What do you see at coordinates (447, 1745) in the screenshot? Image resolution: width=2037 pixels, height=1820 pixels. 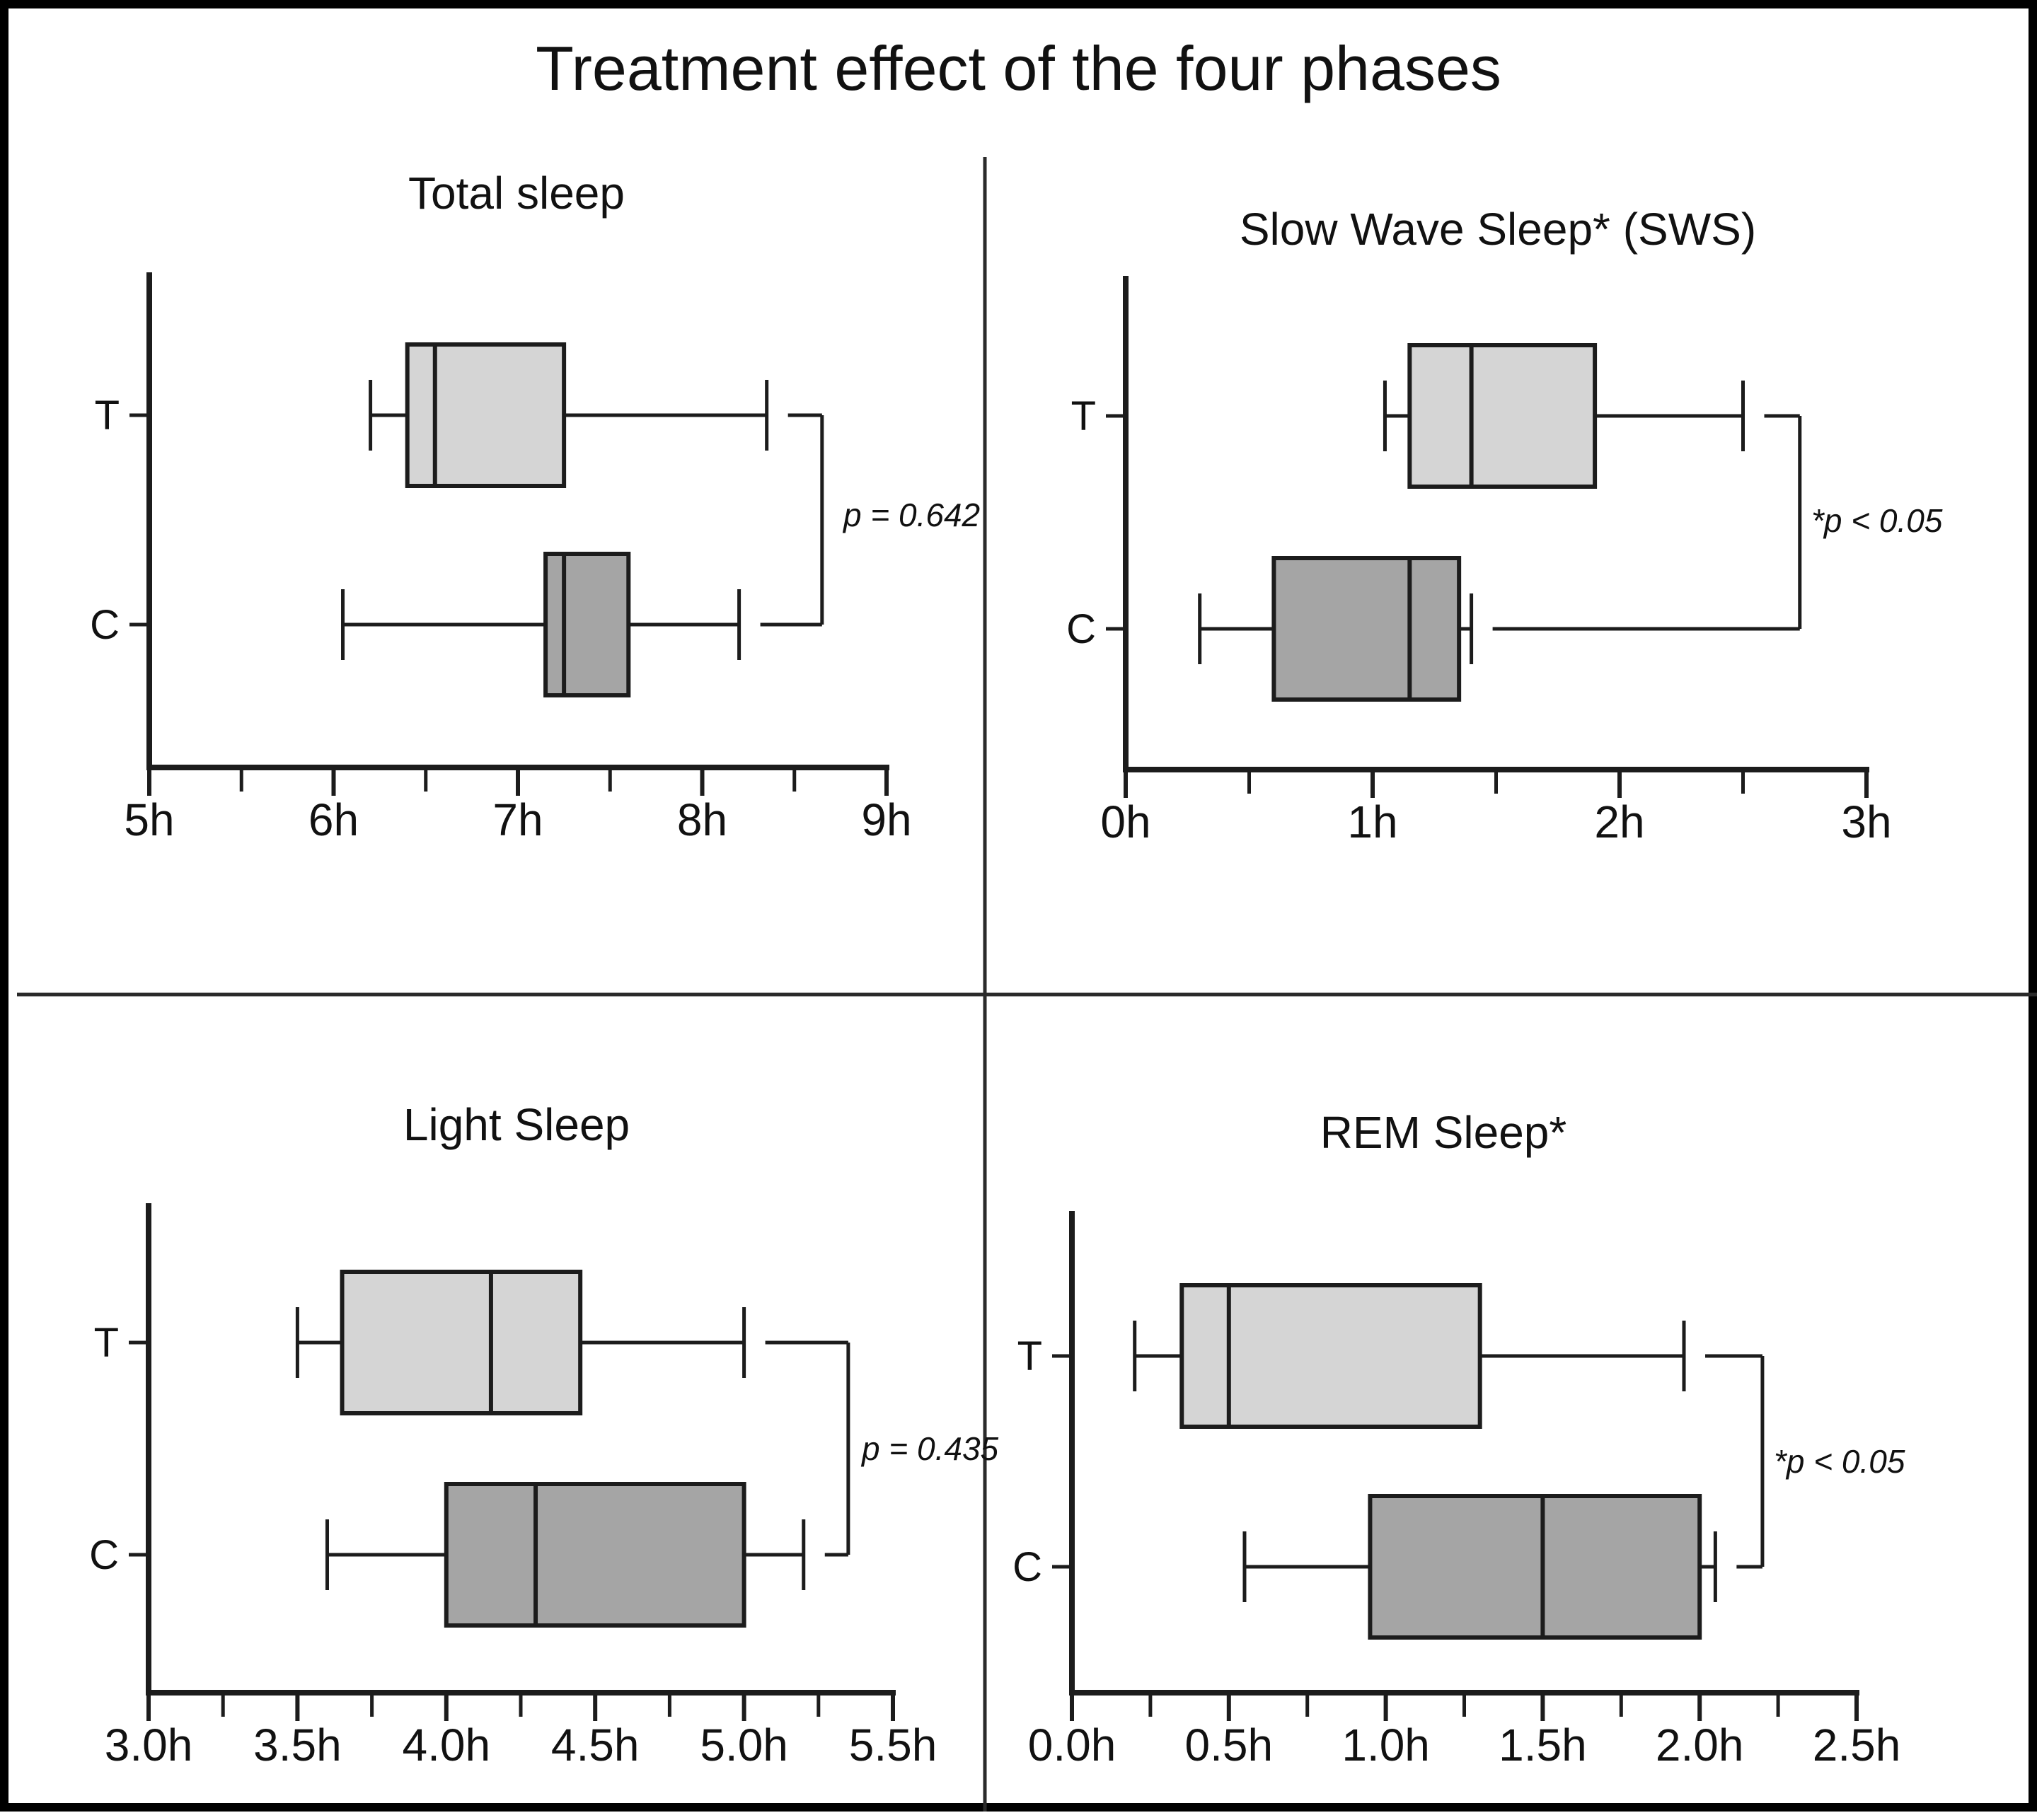 I see `x-tick-label: 4.0h` at bounding box center [447, 1745].